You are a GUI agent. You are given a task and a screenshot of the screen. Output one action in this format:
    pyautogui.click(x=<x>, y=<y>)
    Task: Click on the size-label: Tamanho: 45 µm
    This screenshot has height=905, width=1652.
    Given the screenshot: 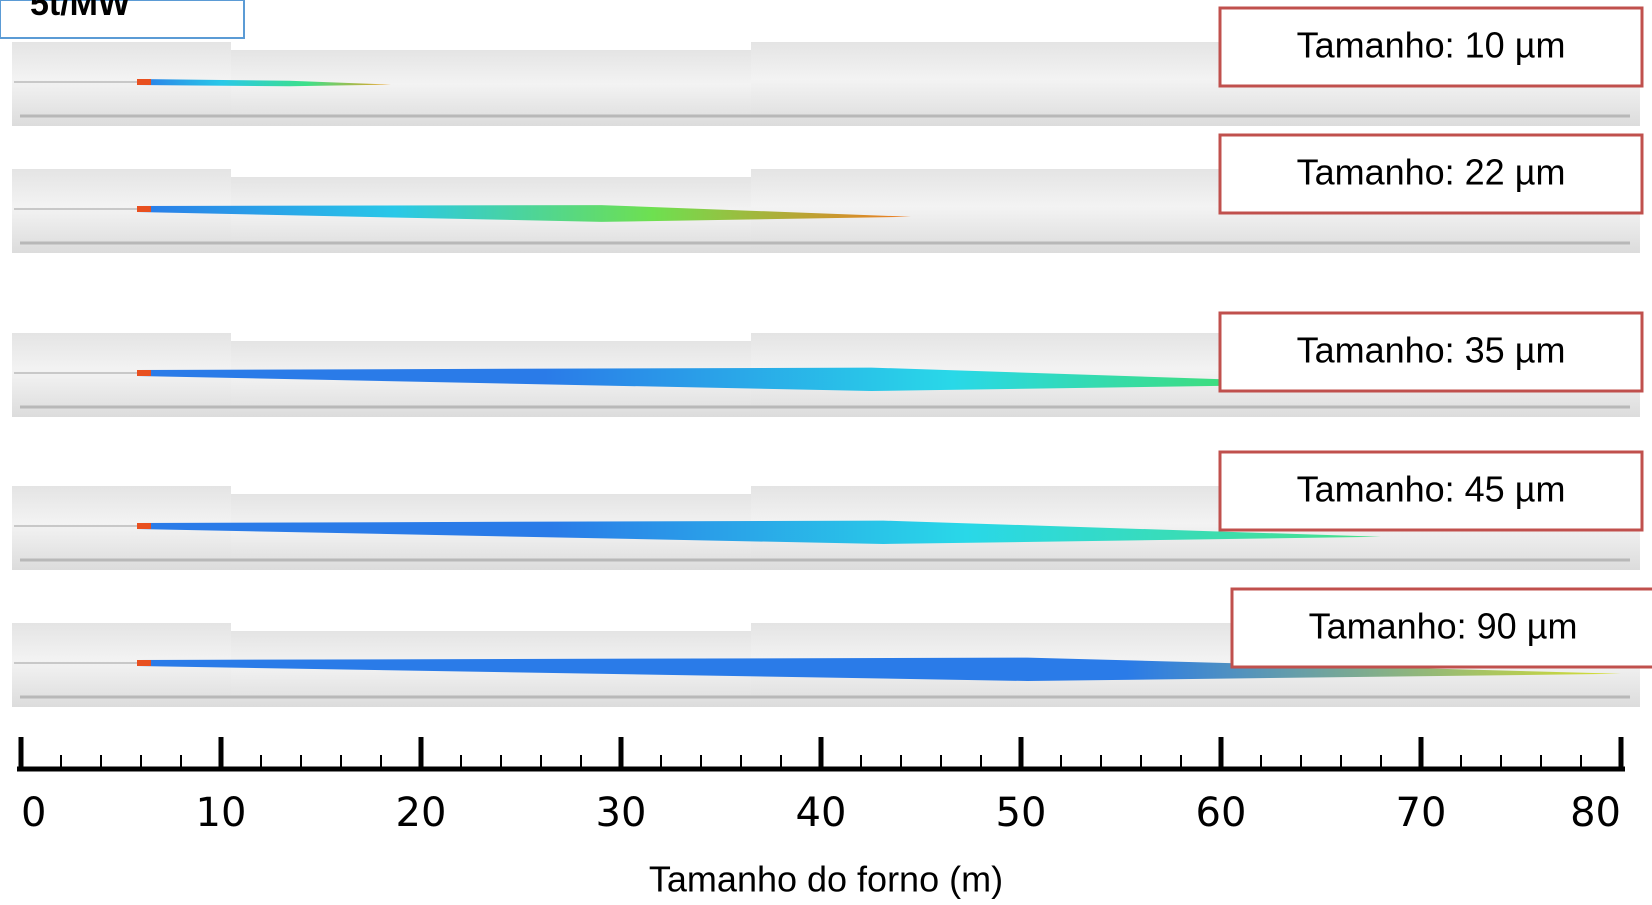 What is the action you would take?
    pyautogui.click(x=1431, y=489)
    